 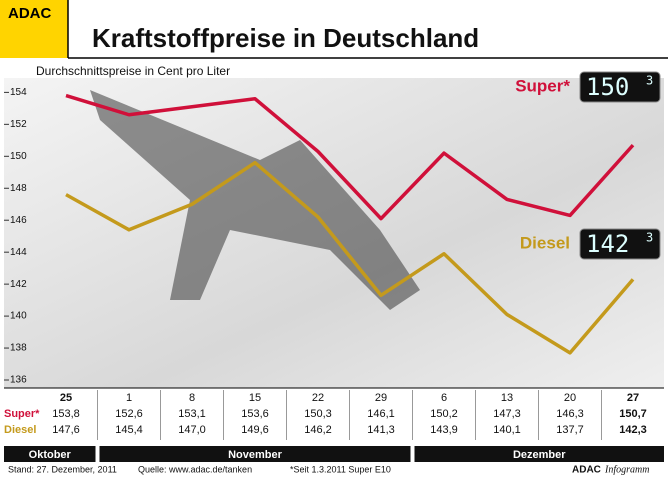 I want to click on x-tick-label: 29, so click(x=381, y=398).